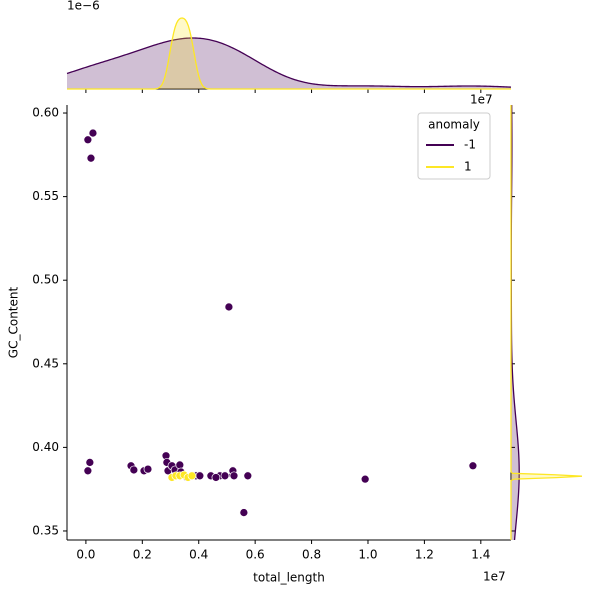 Image resolution: width=600 pixels, height=600 pixels. I want to click on x-tick-label: 1.4, so click(480, 555).